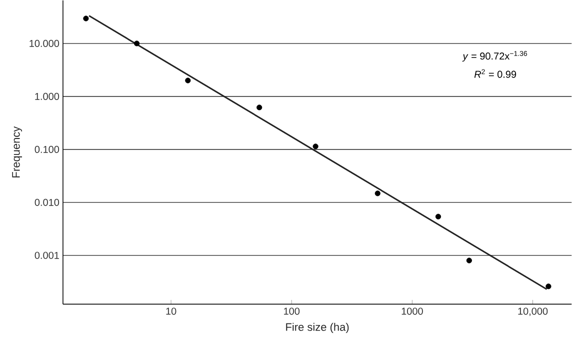  Describe the element at coordinates (47, 202) in the screenshot. I see `y-tick-label: 0.010` at that location.